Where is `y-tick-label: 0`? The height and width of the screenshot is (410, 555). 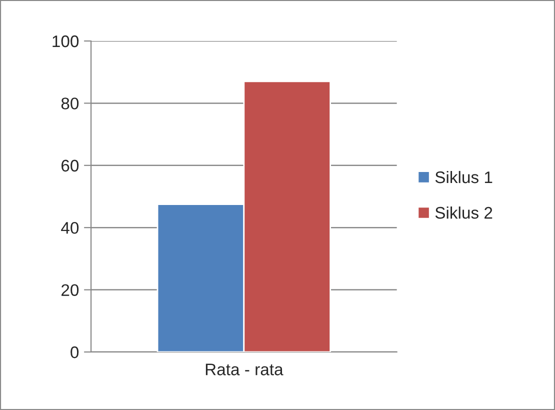 y-tick-label: 0 is located at coordinates (74, 352).